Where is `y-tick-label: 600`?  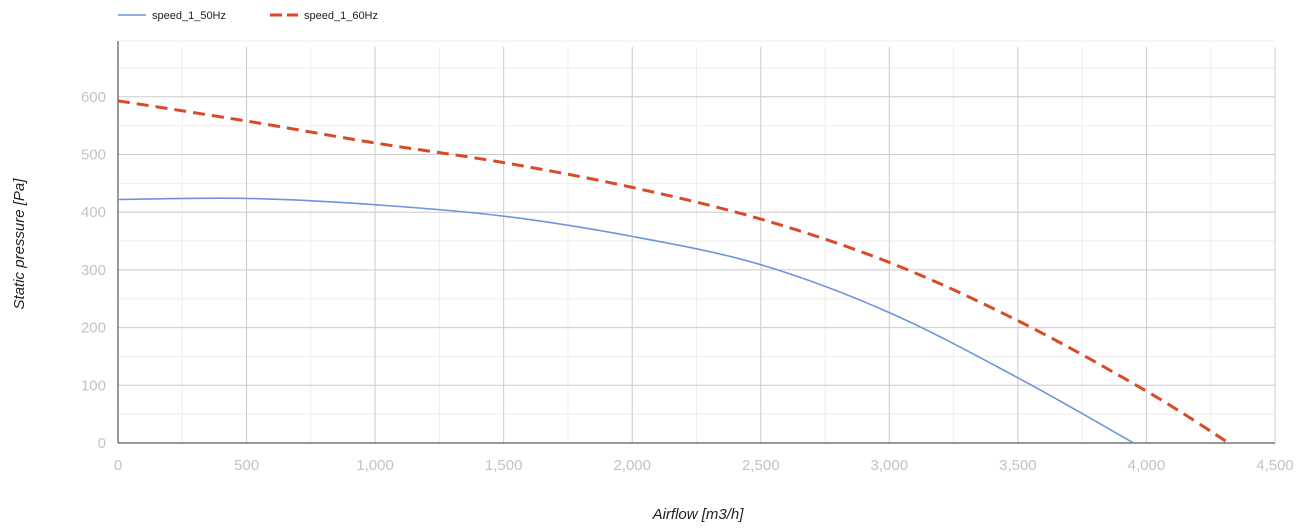 y-tick-label: 600 is located at coordinates (93, 97).